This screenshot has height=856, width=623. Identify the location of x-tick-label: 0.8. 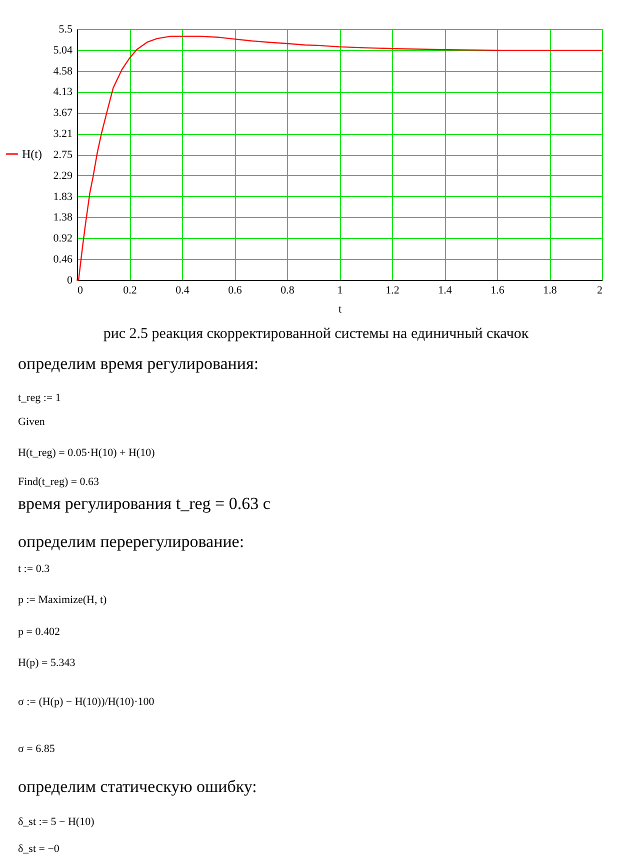
(287, 290).